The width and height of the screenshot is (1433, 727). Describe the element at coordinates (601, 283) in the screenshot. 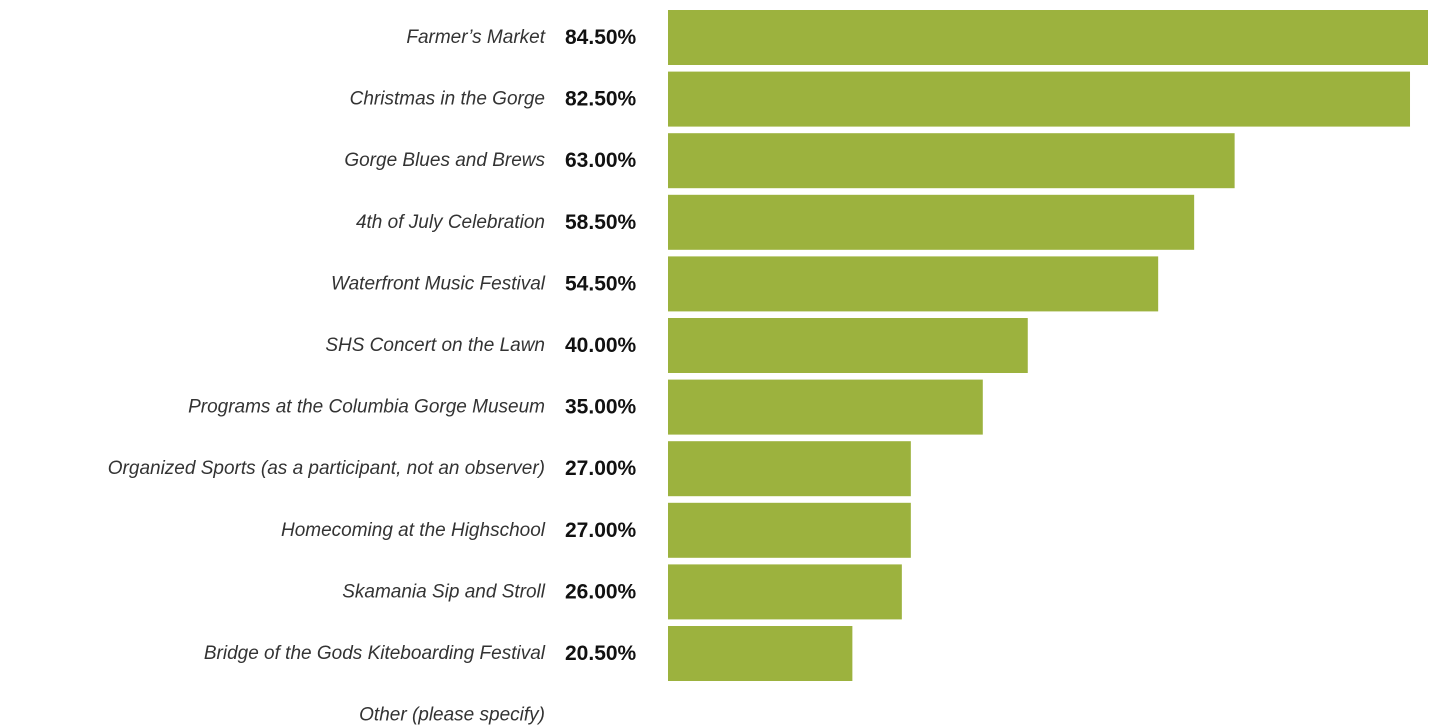

I see `value-label: 54.50%` at that location.